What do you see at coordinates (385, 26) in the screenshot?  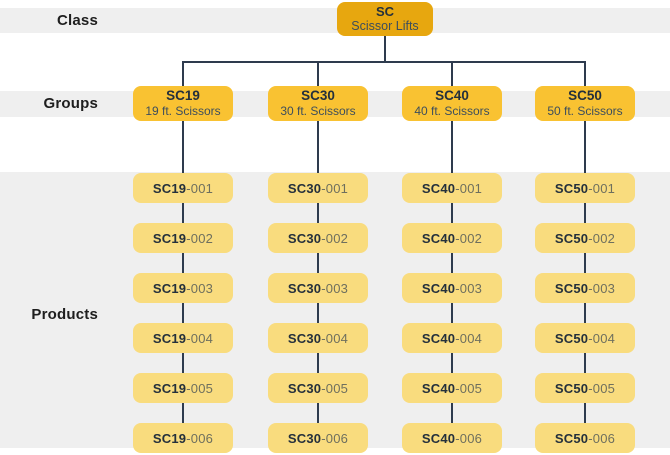 I see `class-node-name: Scissor Lifts` at bounding box center [385, 26].